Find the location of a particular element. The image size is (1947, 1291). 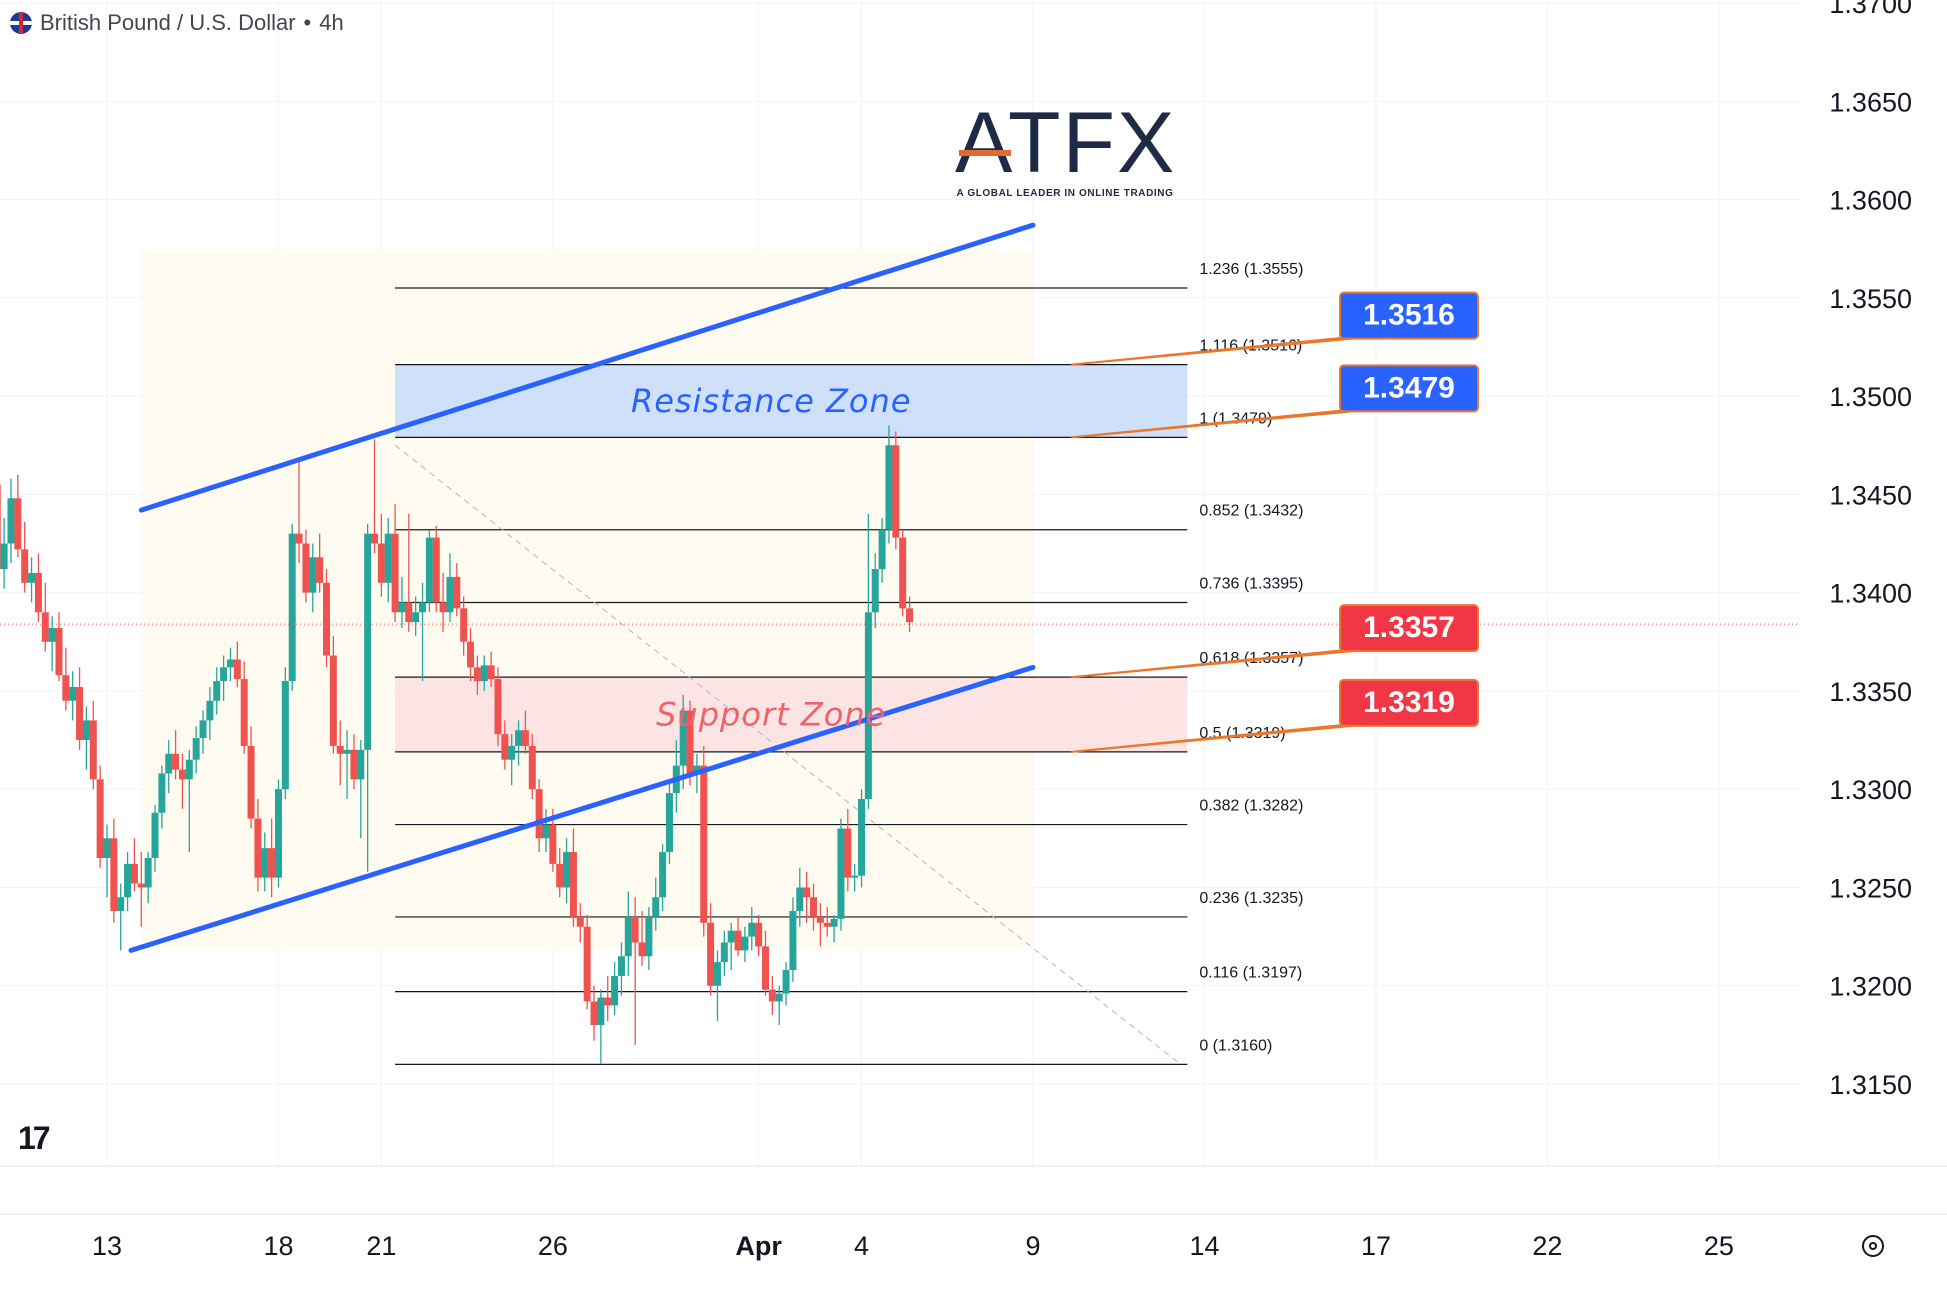

resistance-zone is located at coordinates (791, 401).